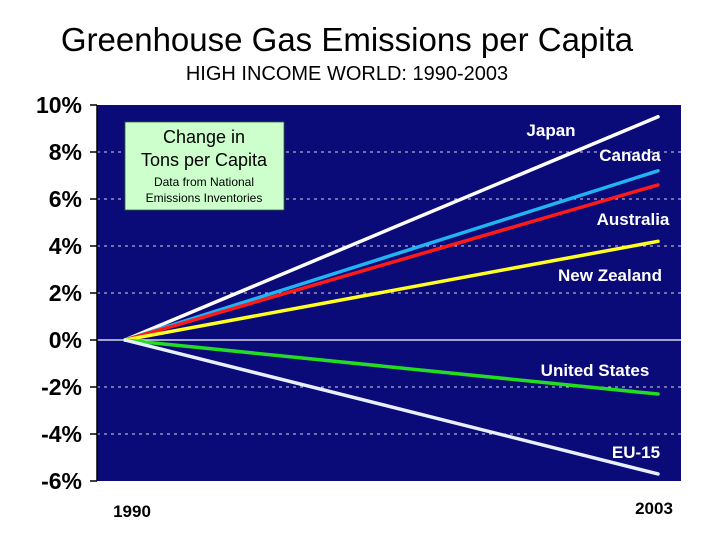  What do you see at coordinates (65, 152) in the screenshot?
I see `y-tick-label: 8%` at bounding box center [65, 152].